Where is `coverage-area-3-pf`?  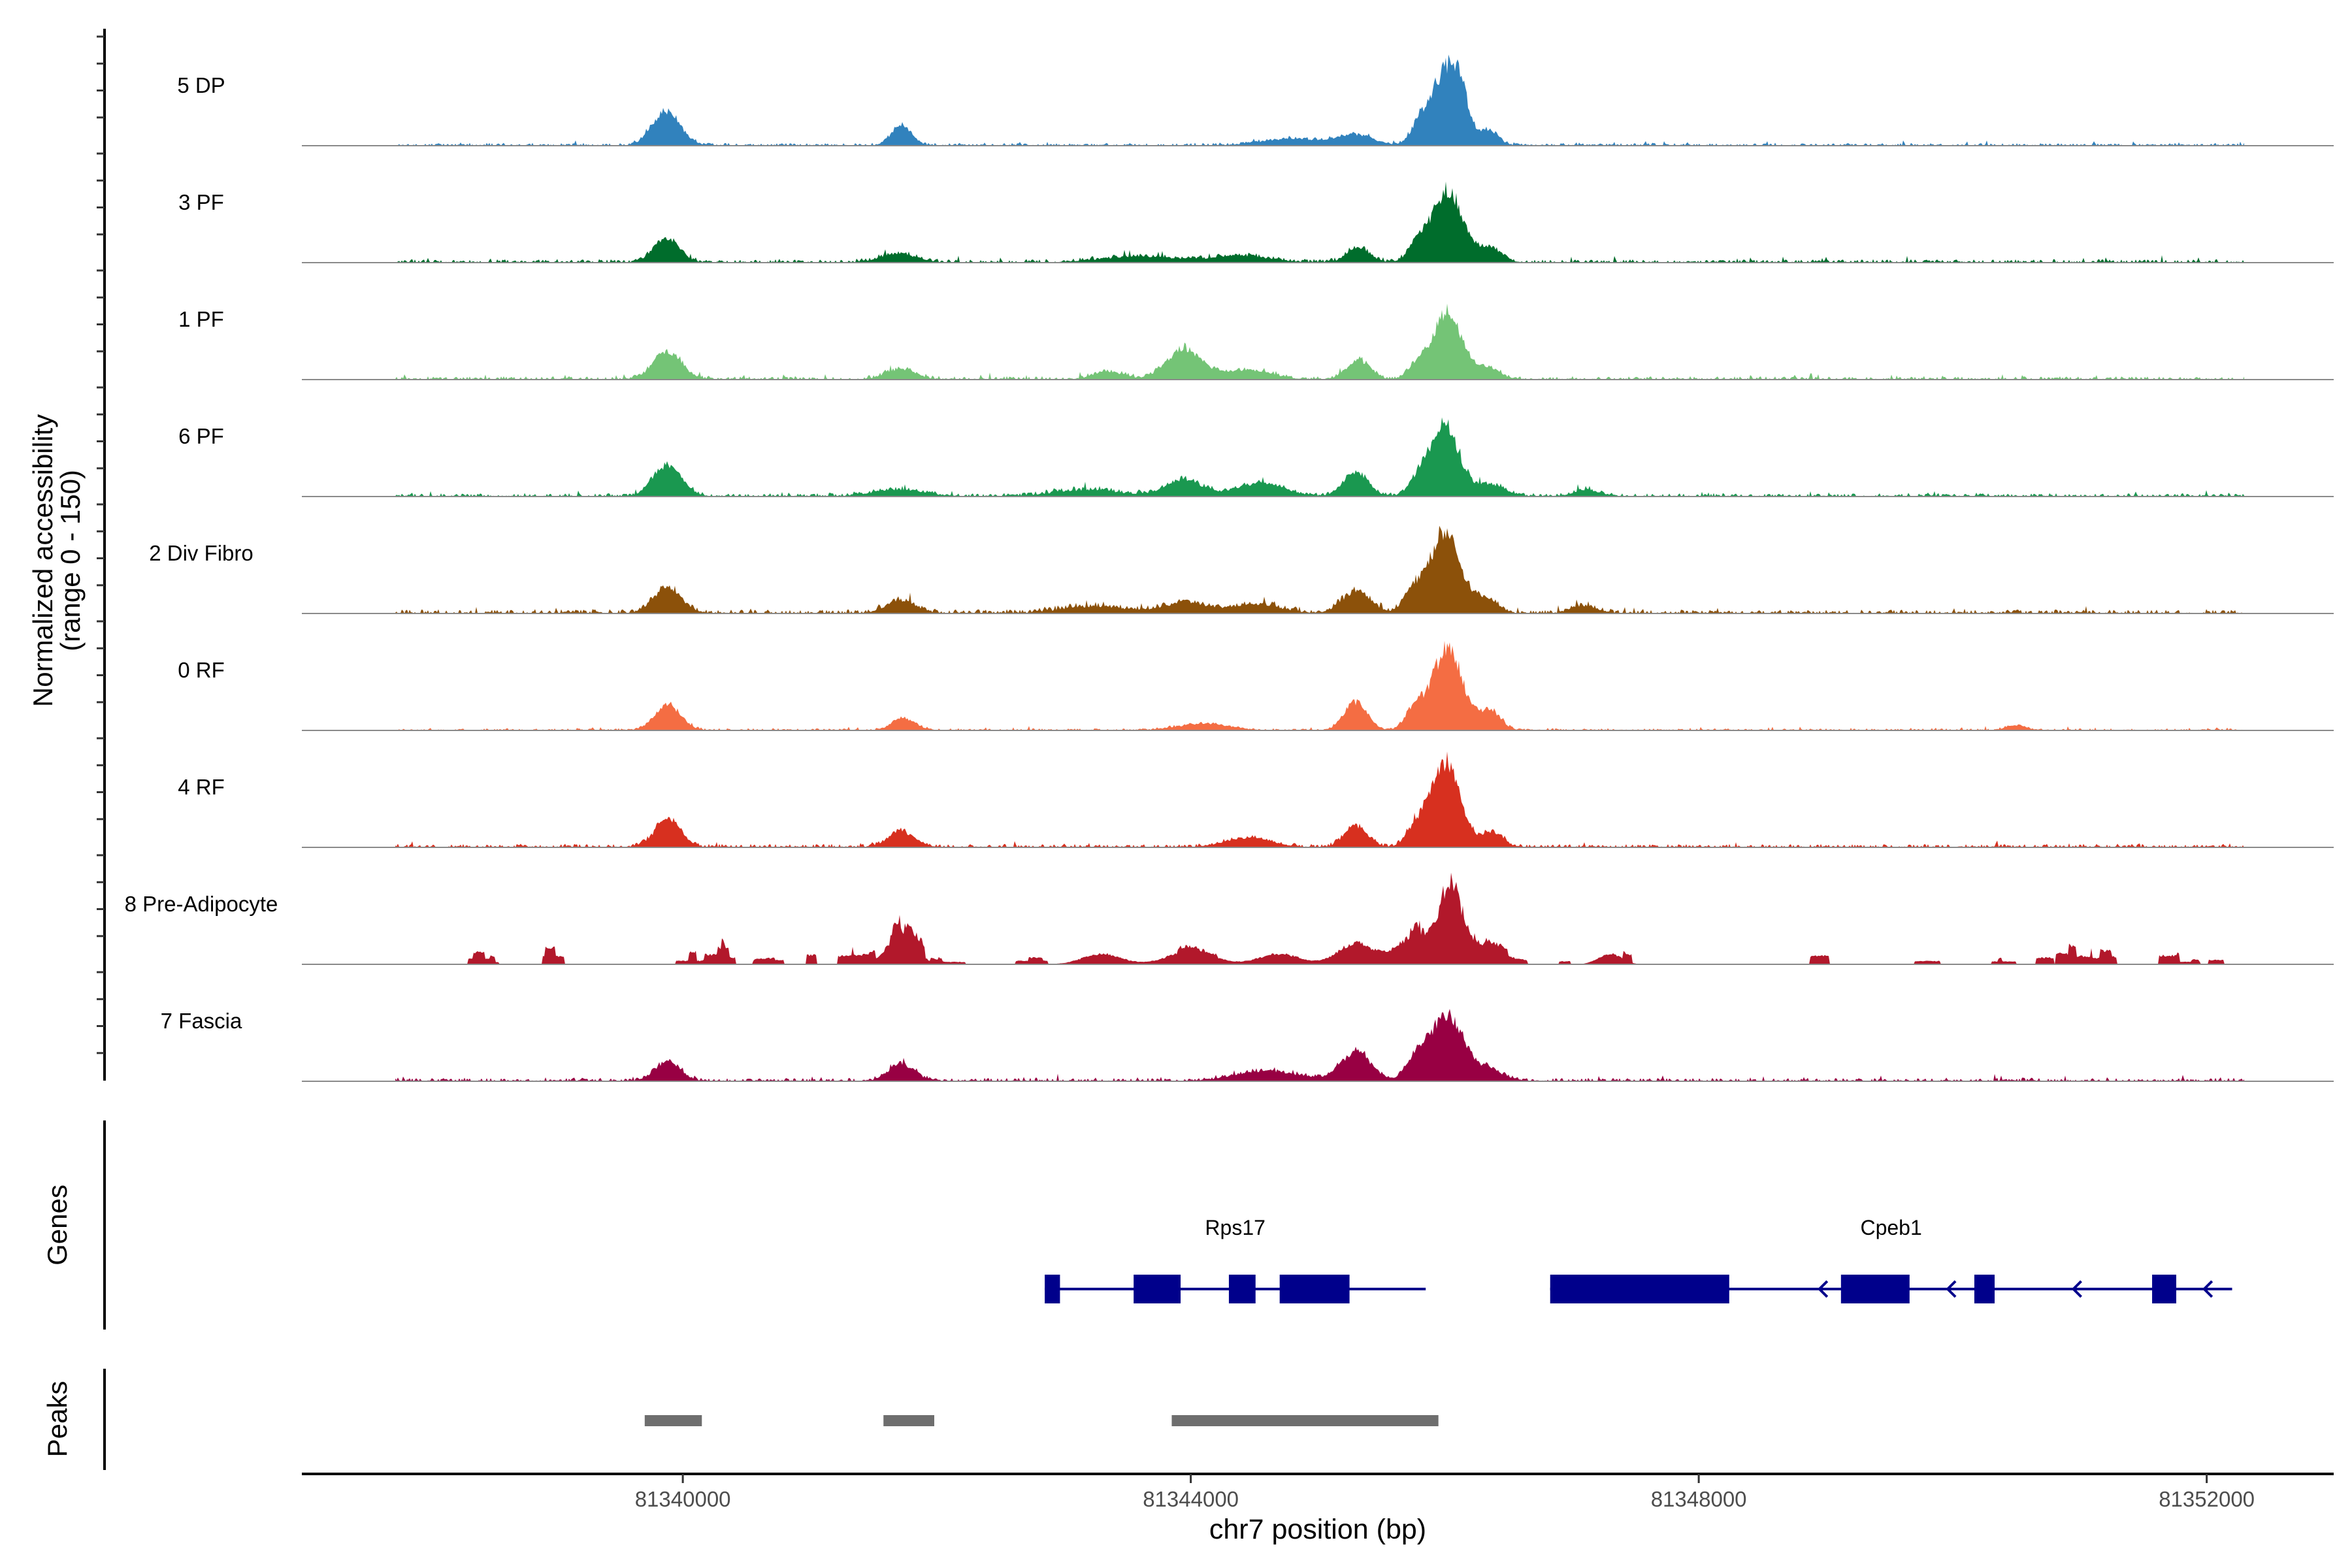 coverage-area-3-pf is located at coordinates (1319, 222).